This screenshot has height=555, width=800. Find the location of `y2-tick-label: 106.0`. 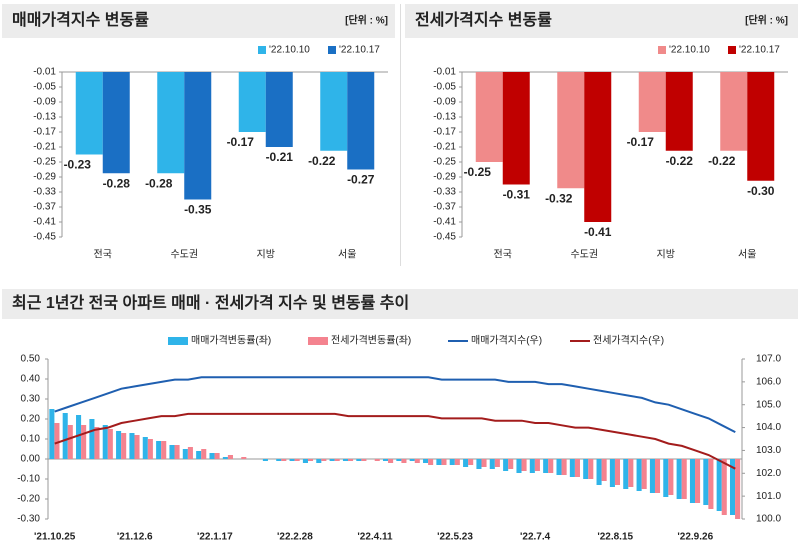

y2-tick-label: 106.0 is located at coordinates (768, 381).